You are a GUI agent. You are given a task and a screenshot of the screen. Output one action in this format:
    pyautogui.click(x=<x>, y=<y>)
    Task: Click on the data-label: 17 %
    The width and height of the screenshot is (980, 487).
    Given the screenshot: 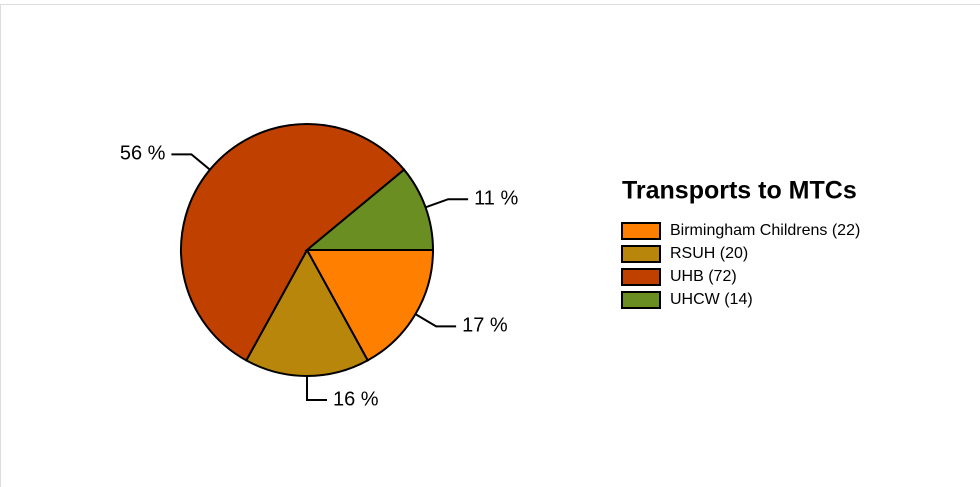 What is the action you would take?
    pyautogui.click(x=485, y=326)
    